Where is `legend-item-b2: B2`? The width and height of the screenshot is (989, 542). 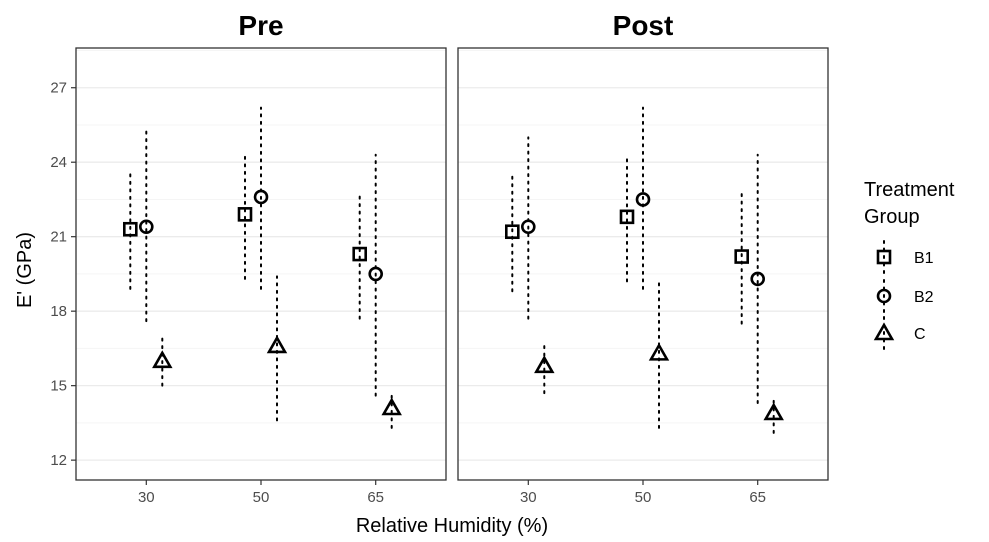
legend-item-b2: B2 is located at coordinates (905, 296).